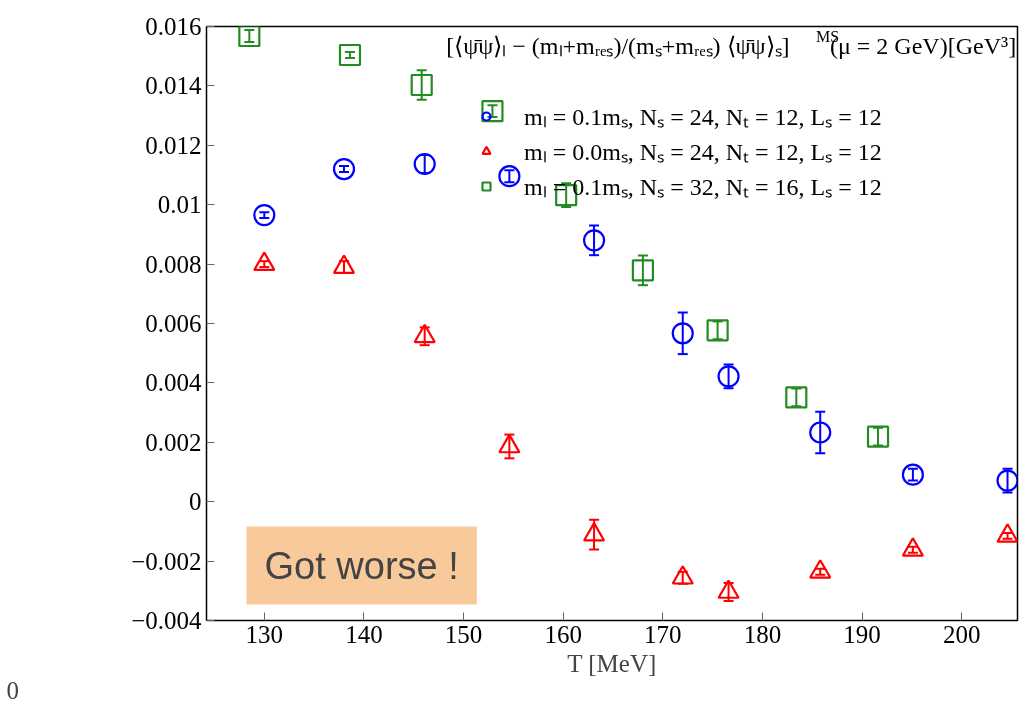 The width and height of the screenshot is (1019, 710). What do you see at coordinates (264, 634) in the screenshot?
I see `x-tick-label: 130` at bounding box center [264, 634].